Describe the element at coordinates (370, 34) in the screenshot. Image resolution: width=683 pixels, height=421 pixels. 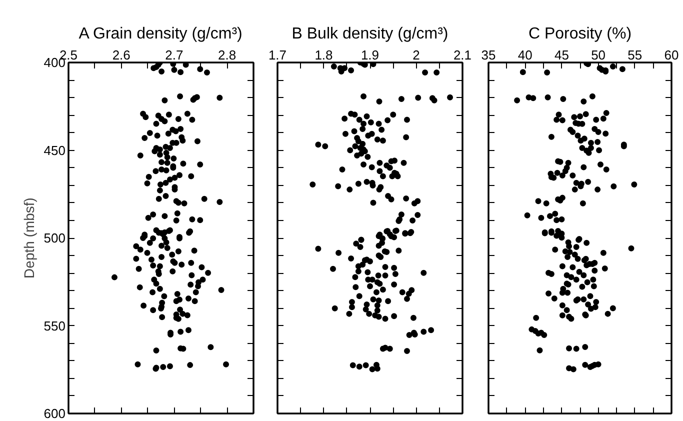
I see `chart-title: B Bulk density (g/cm³)` at that location.